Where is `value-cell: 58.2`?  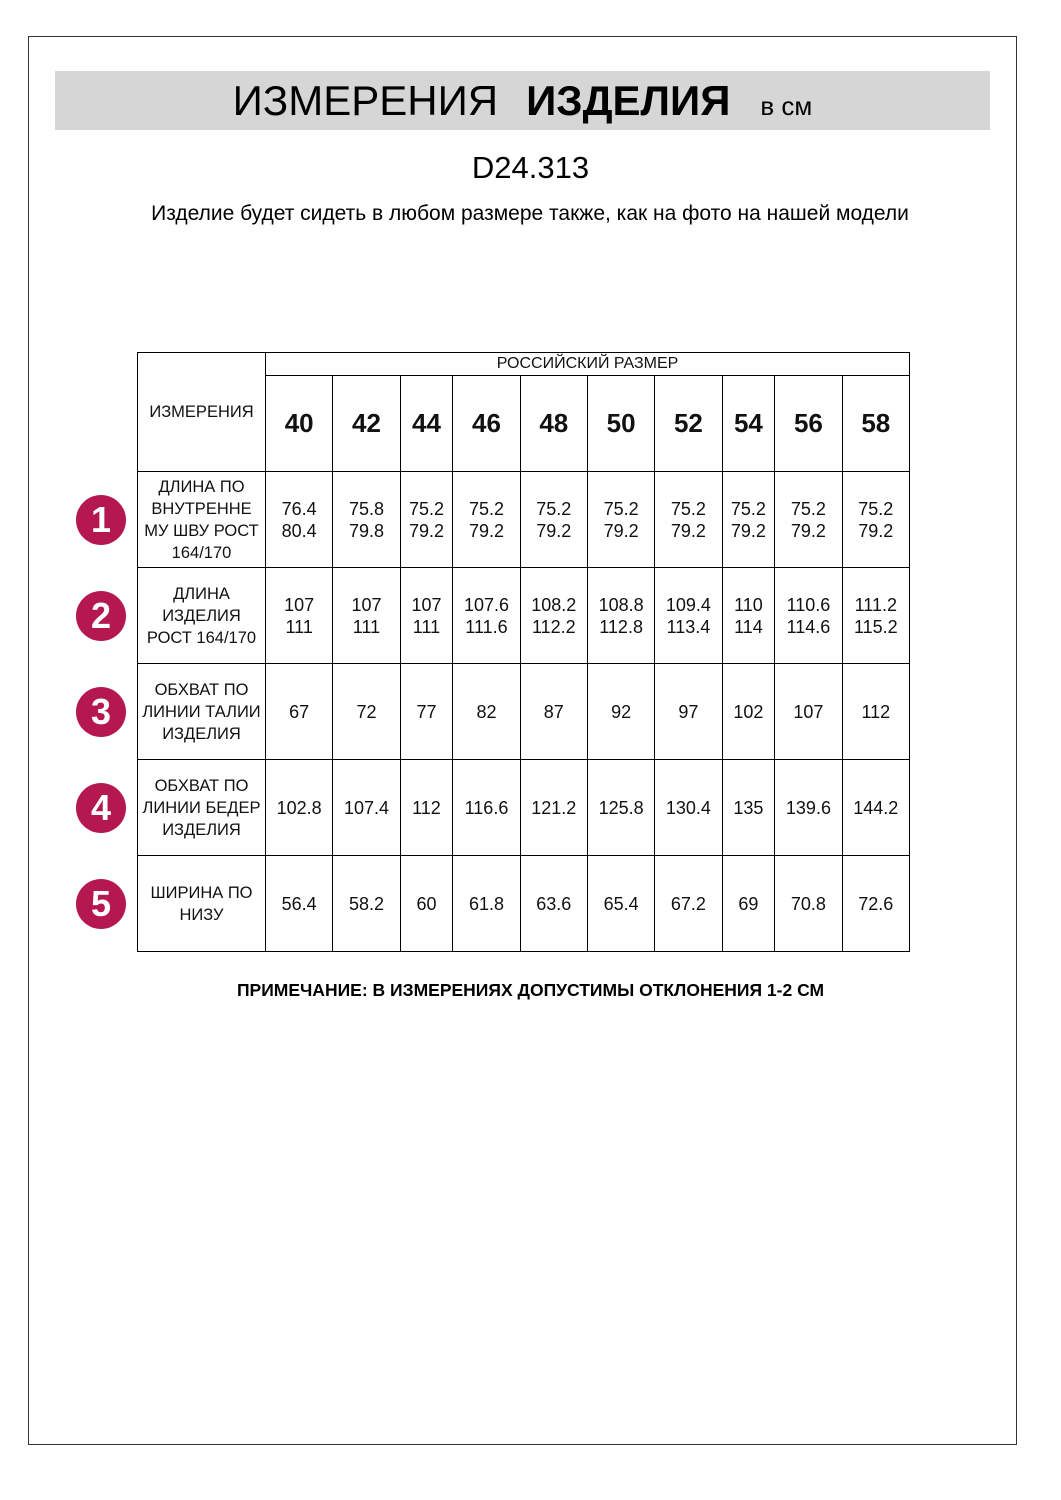
value-cell: 58.2 is located at coordinates (366, 903).